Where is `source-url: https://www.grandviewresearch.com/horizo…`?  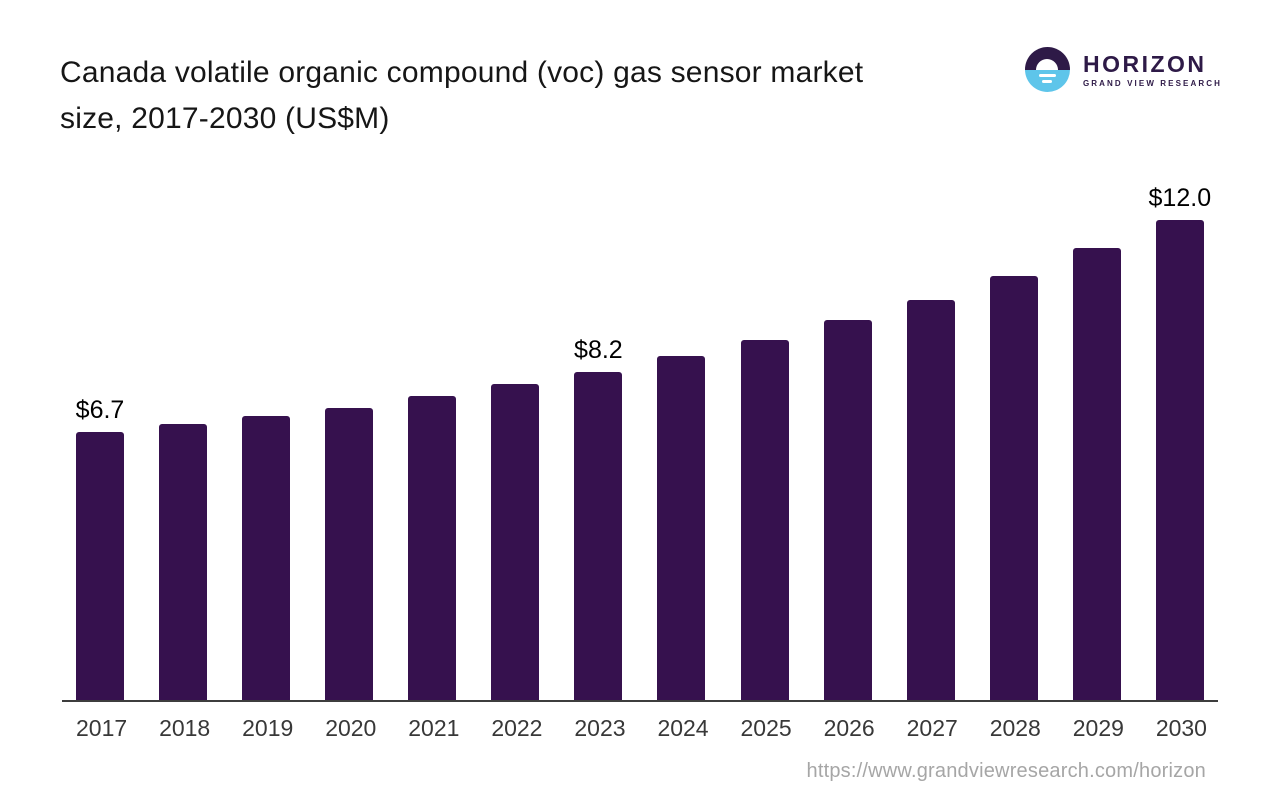 source-url: https://www.grandviewresearch.com/horizo… is located at coordinates (1006, 771).